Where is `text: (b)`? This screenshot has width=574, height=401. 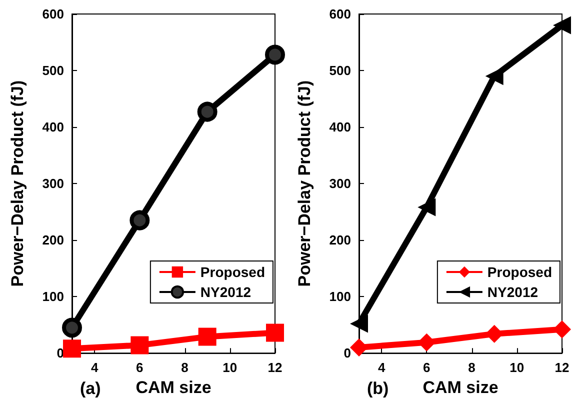
text: (b) is located at coordinates (378, 388).